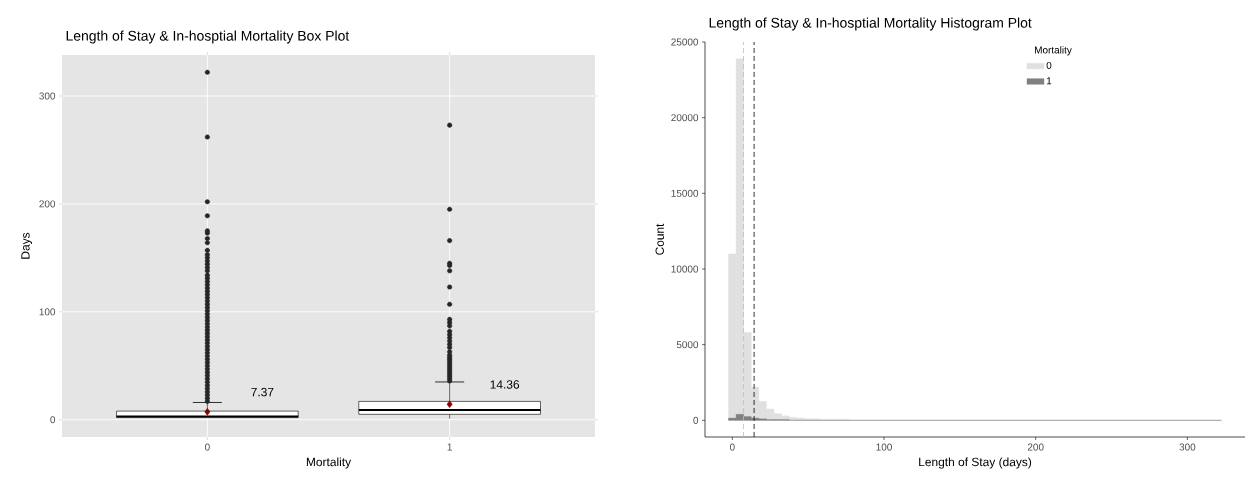 The width and height of the screenshot is (1250, 487). I want to click on y-tick-label: 10000, so click(685, 269).